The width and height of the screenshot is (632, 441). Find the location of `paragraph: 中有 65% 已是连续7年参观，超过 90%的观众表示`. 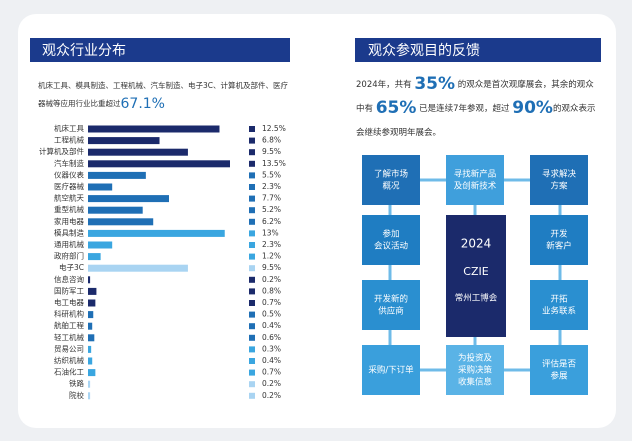

paragraph: 中有 65% 已是连续7年参观，超过 90%的观众表示 is located at coordinates (475, 108).